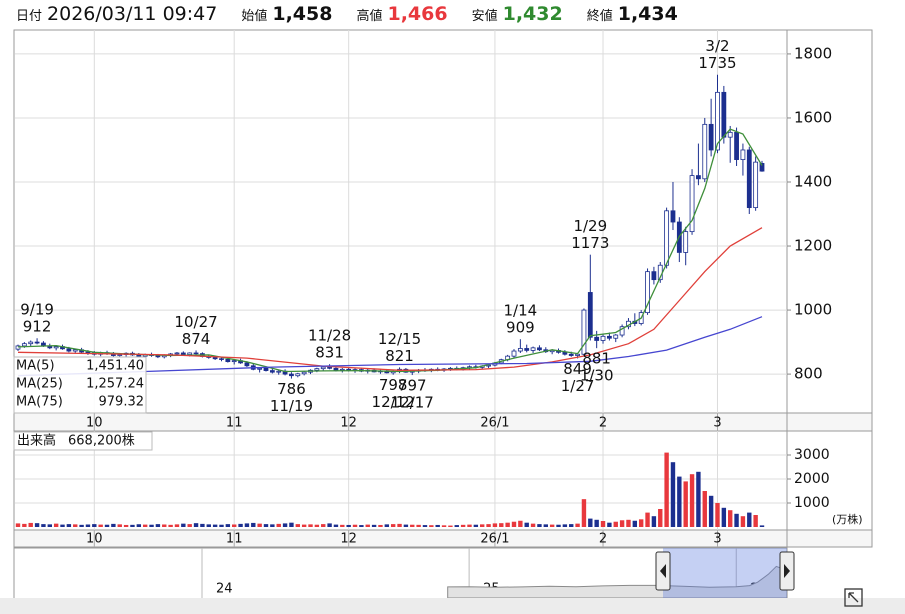  Describe the element at coordinates (597, 376) in the screenshot. I see `annotation-date: 1/30` at that location.